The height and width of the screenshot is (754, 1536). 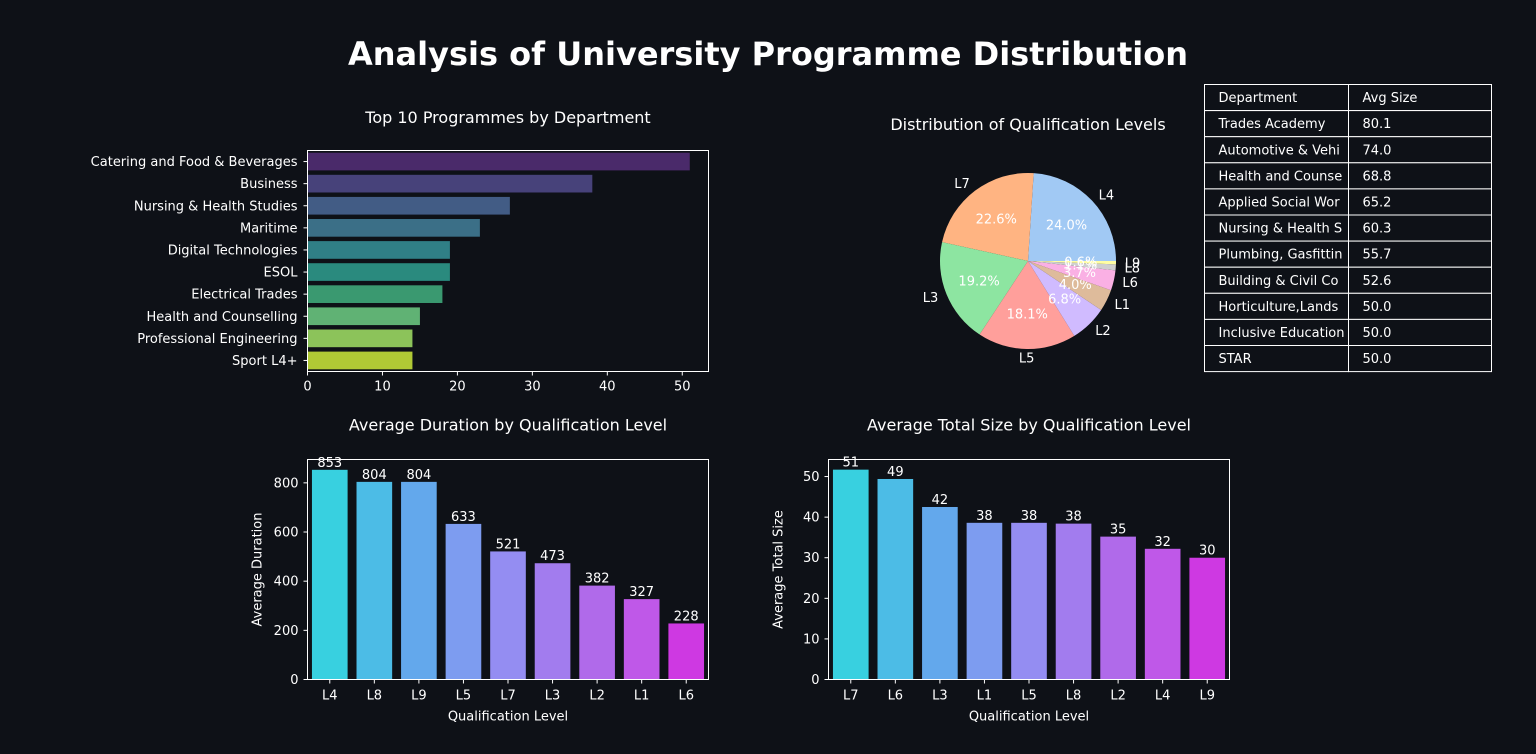 What do you see at coordinates (281, 273) in the screenshot?
I see `y-tick-label: ESOL` at bounding box center [281, 273].